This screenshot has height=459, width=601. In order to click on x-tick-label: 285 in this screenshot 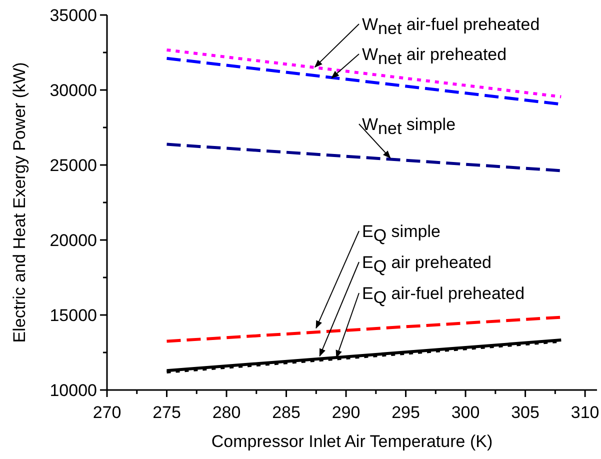, I will do `click(286, 412)`.